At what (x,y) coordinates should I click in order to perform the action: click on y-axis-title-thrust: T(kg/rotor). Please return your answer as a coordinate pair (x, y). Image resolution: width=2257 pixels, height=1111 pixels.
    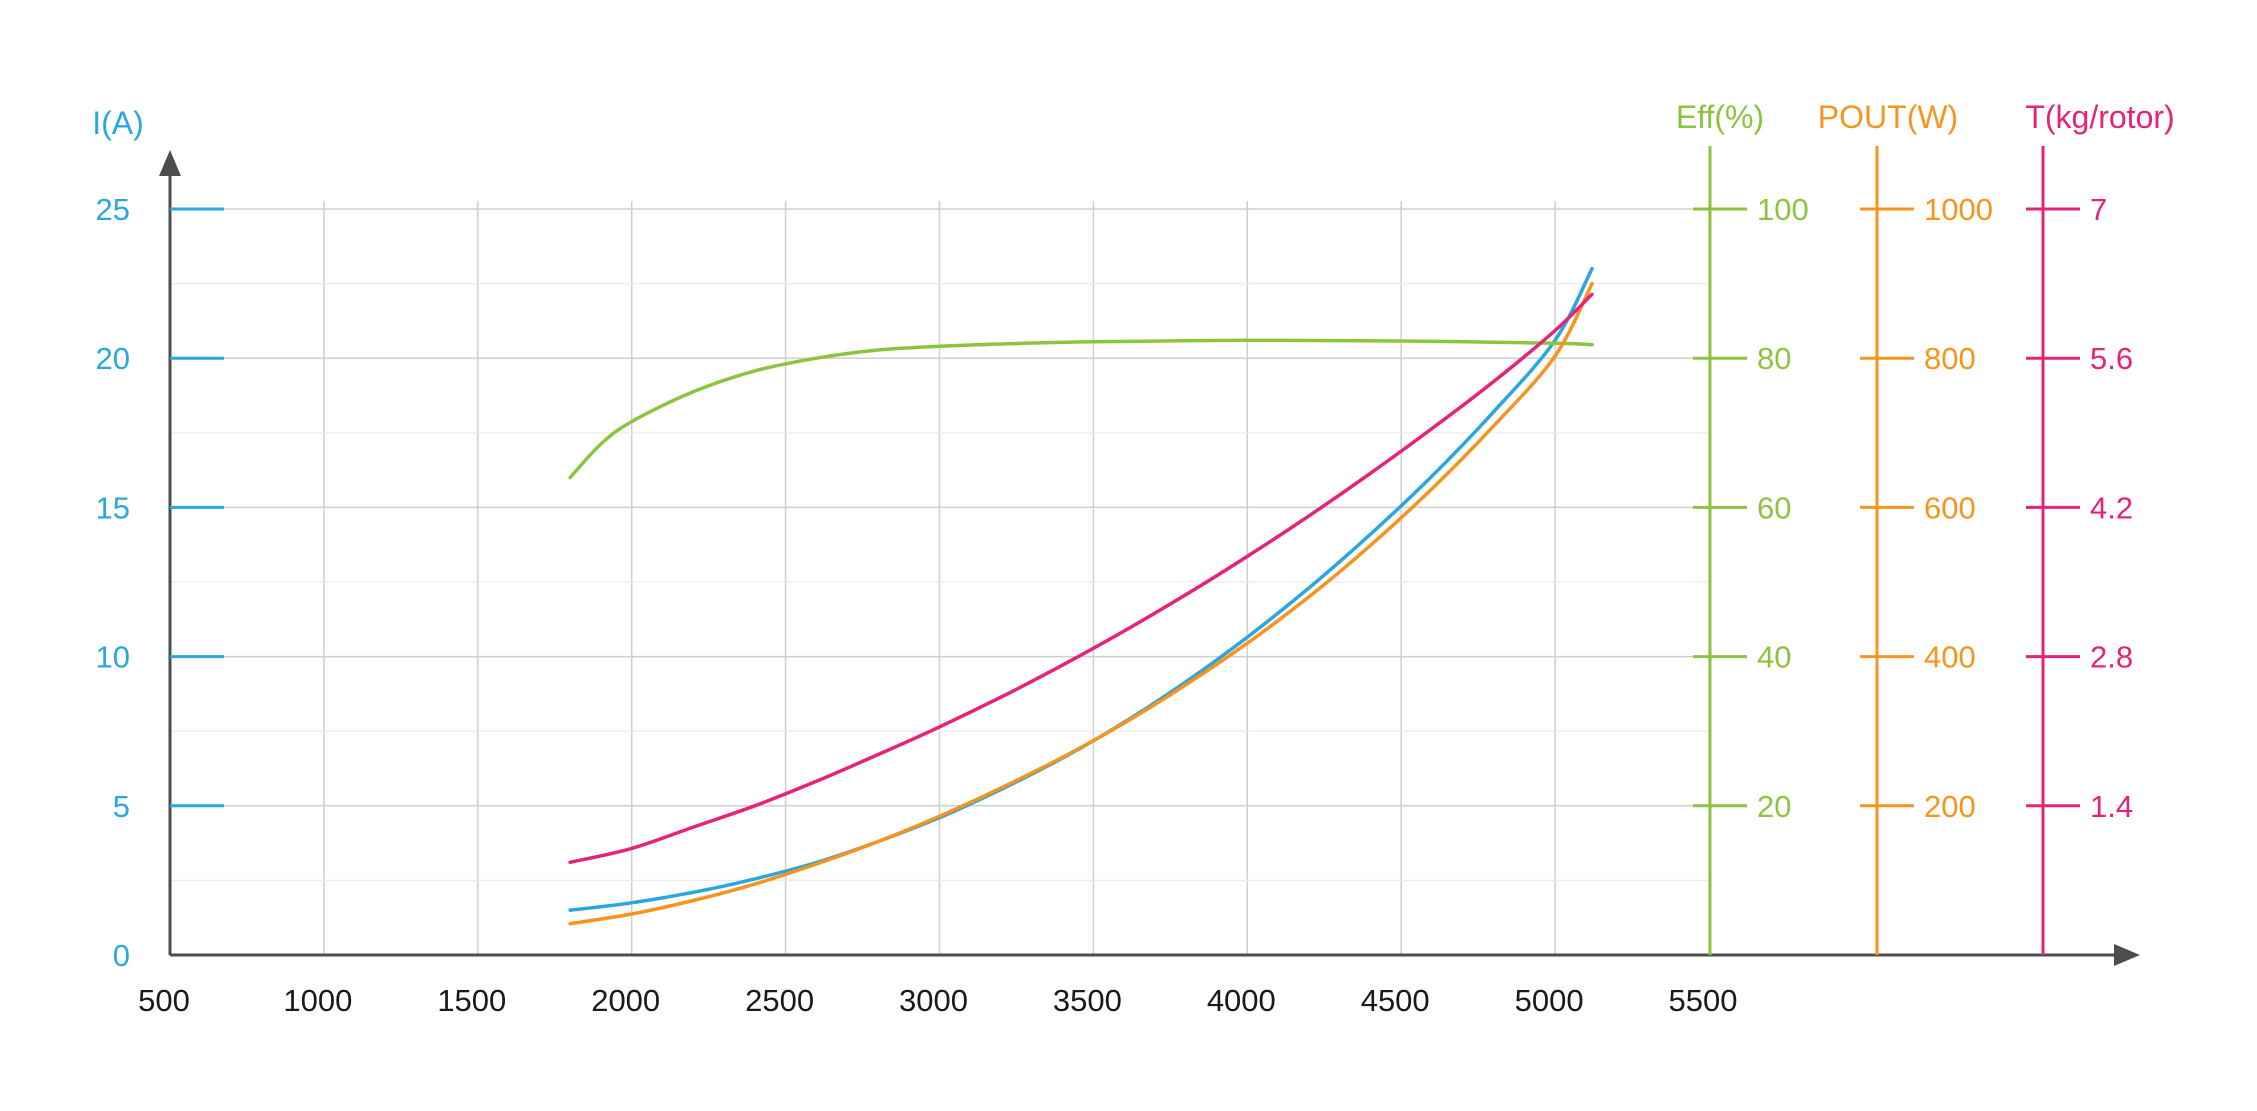
    Looking at the image, I should click on (2099, 117).